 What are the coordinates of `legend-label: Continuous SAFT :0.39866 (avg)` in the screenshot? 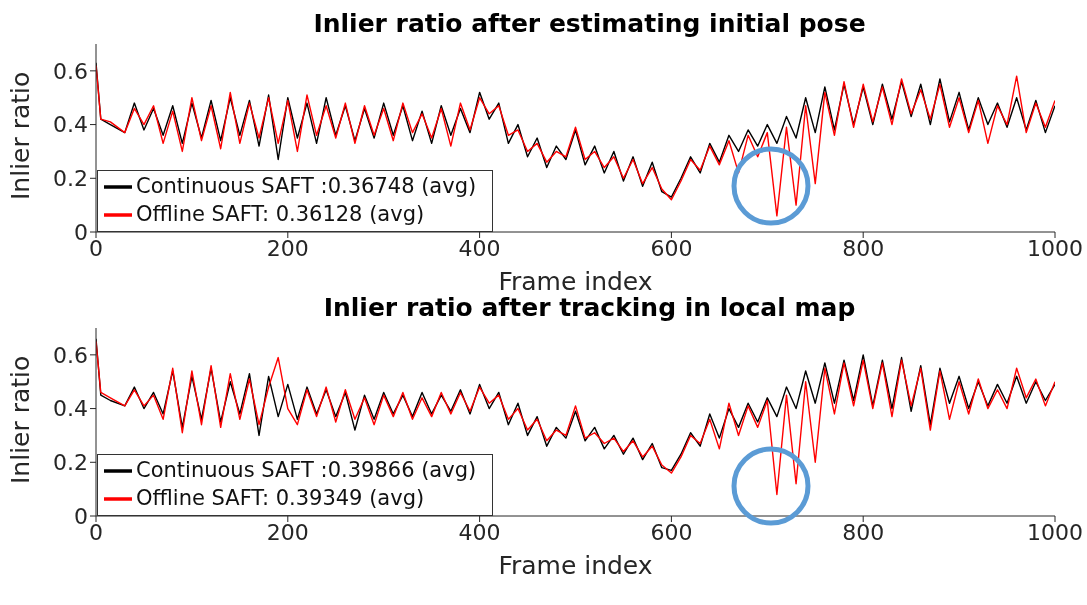 It's located at (306, 470).